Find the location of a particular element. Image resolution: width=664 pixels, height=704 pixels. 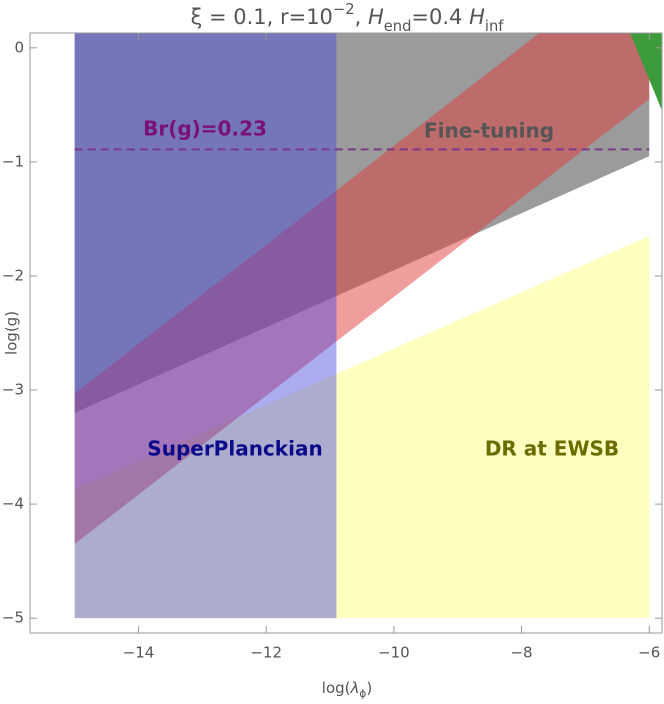

region-label: SuperPlanckian is located at coordinates (234, 449).